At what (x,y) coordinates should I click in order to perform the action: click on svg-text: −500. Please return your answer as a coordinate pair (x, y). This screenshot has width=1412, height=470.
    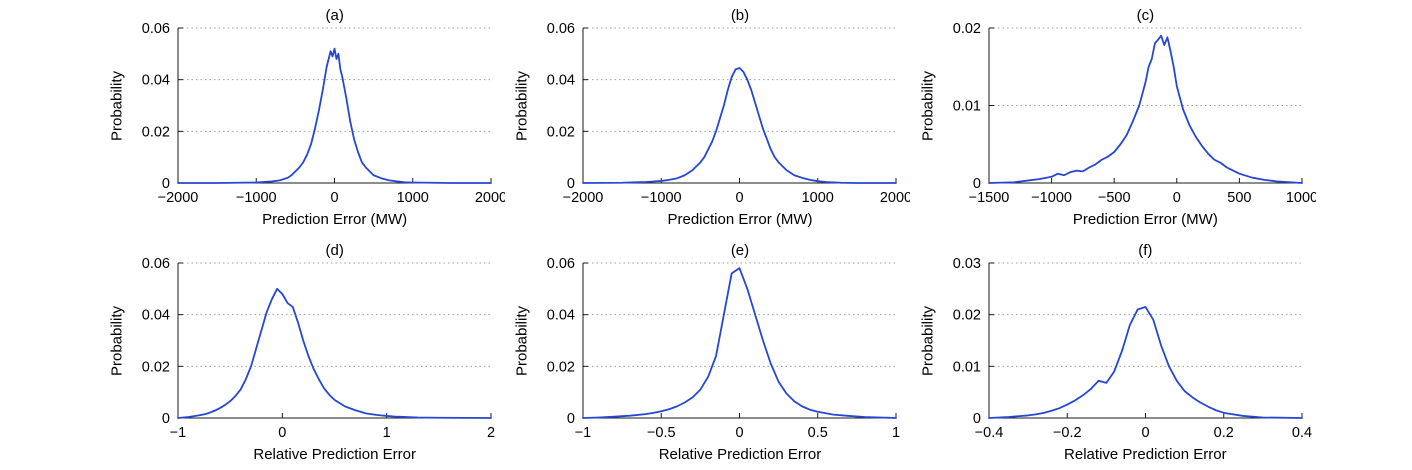
    Looking at the image, I should click on (1114, 198).